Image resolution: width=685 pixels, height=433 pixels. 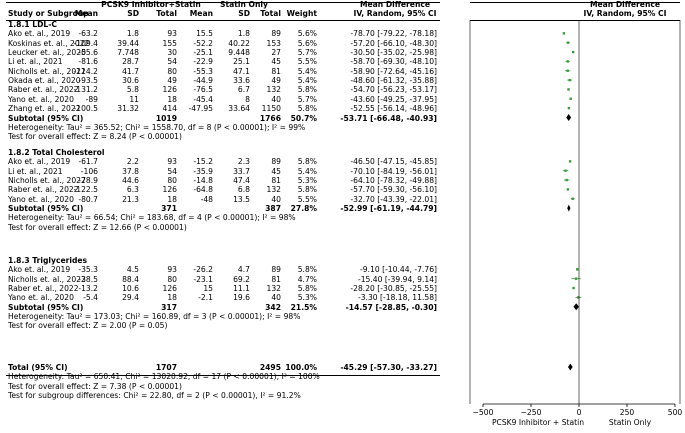 I want to click on cell-sd-pcsk9: 88.4, so click(x=130, y=279).